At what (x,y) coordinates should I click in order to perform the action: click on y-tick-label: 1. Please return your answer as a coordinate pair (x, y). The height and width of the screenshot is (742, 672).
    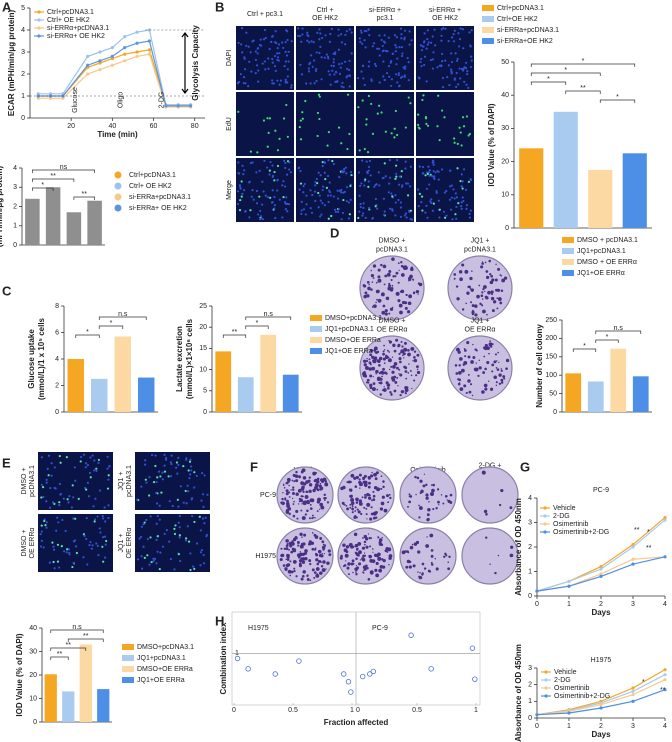
    Looking at the image, I should click on (530, 571).